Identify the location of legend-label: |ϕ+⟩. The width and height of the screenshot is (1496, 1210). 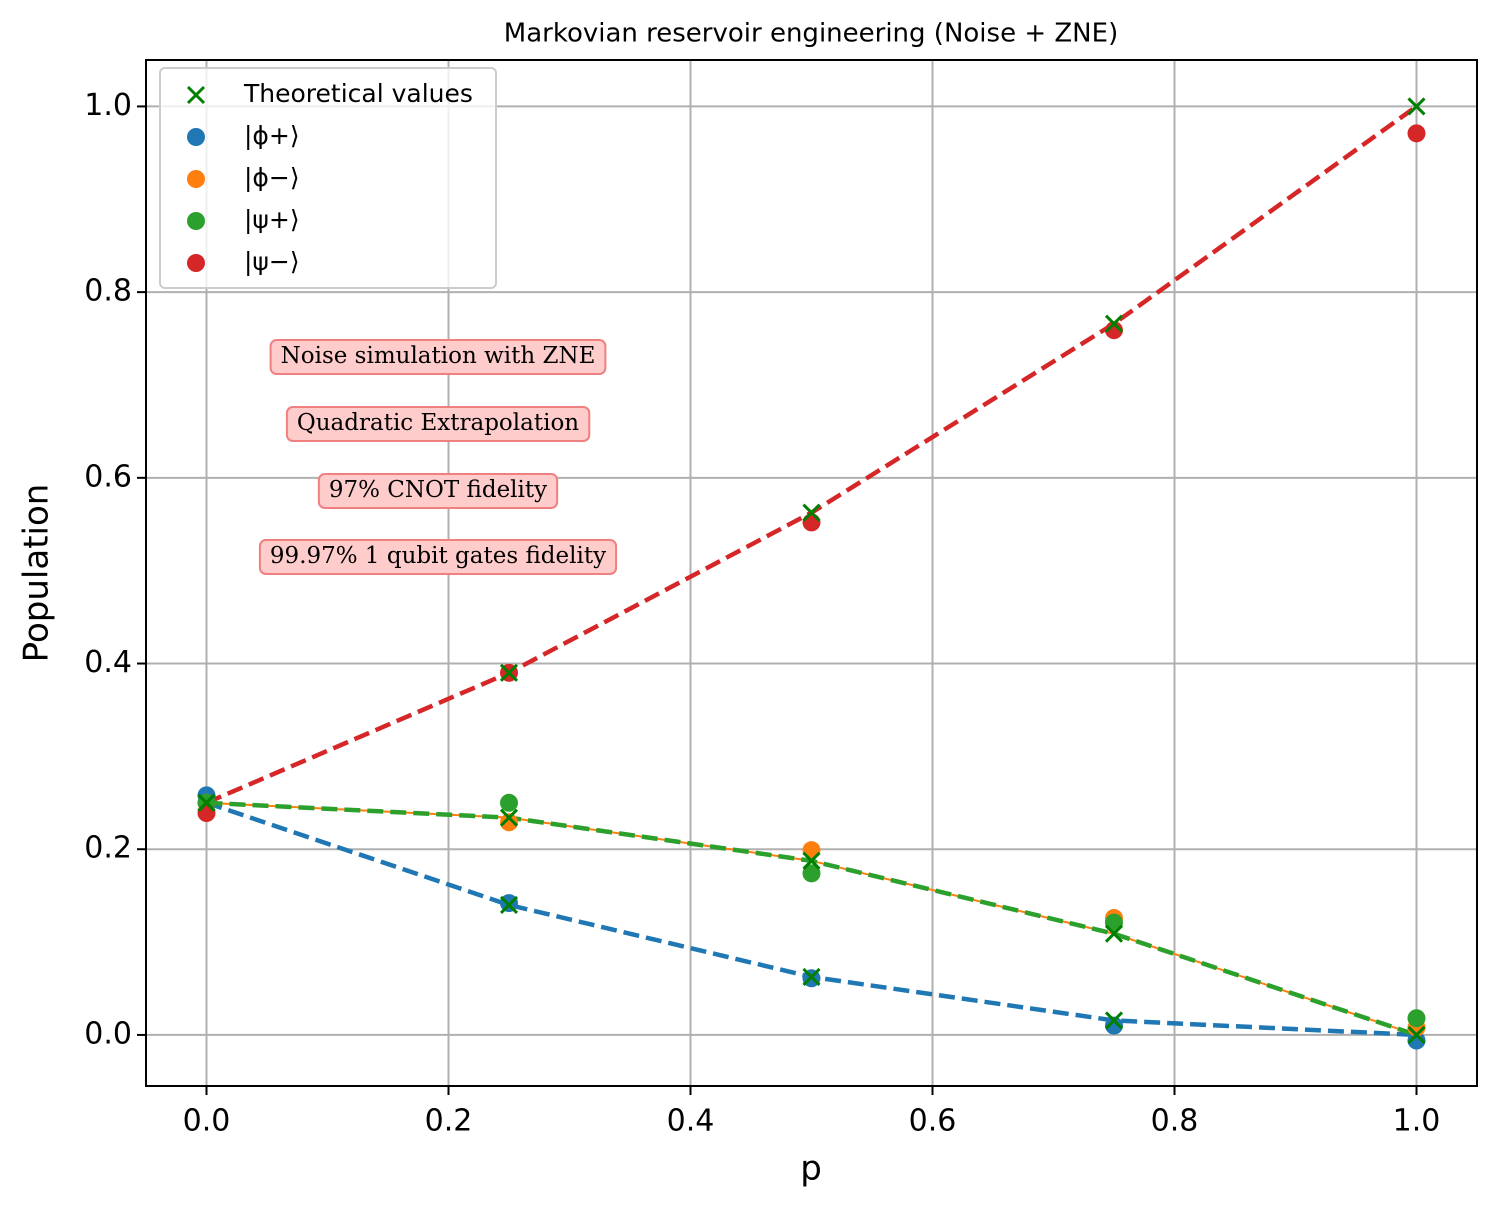
(272, 135).